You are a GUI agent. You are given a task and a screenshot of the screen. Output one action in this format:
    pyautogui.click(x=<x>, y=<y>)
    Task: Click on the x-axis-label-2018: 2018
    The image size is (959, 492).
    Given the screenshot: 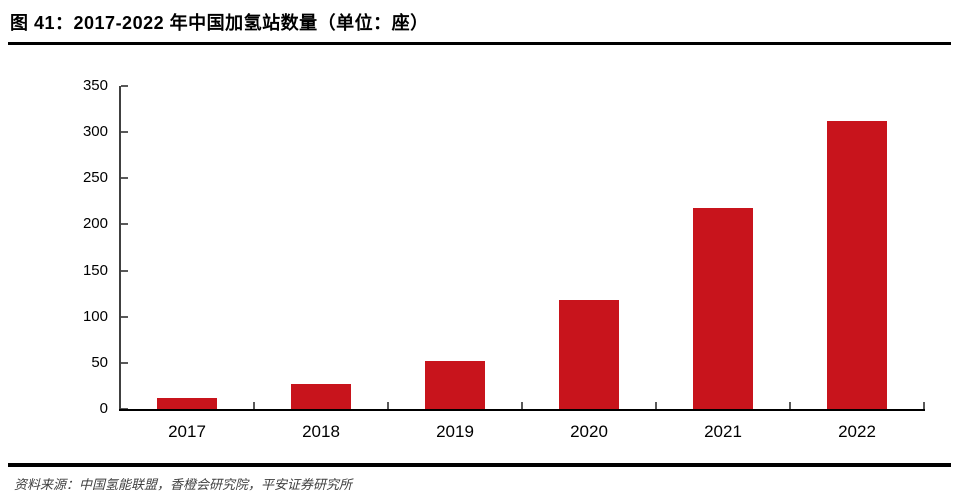 What is the action you would take?
    pyautogui.click(x=321, y=431)
    